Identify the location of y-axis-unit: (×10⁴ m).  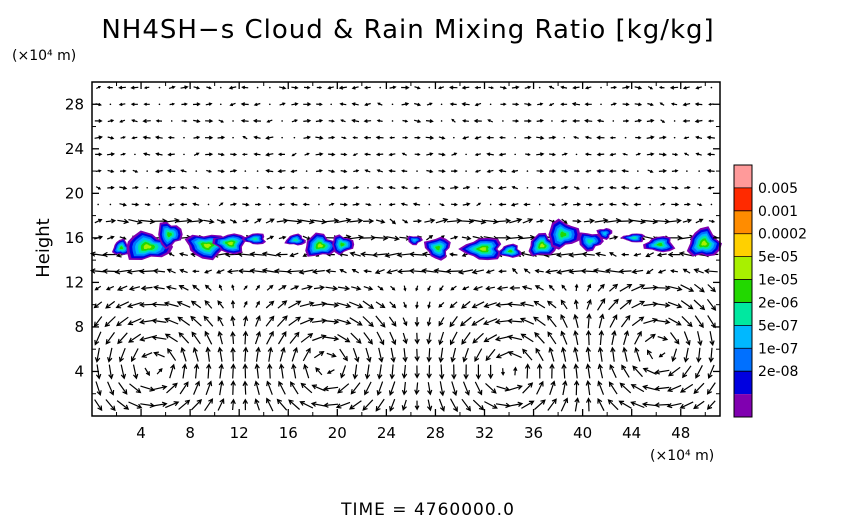
(44, 56).